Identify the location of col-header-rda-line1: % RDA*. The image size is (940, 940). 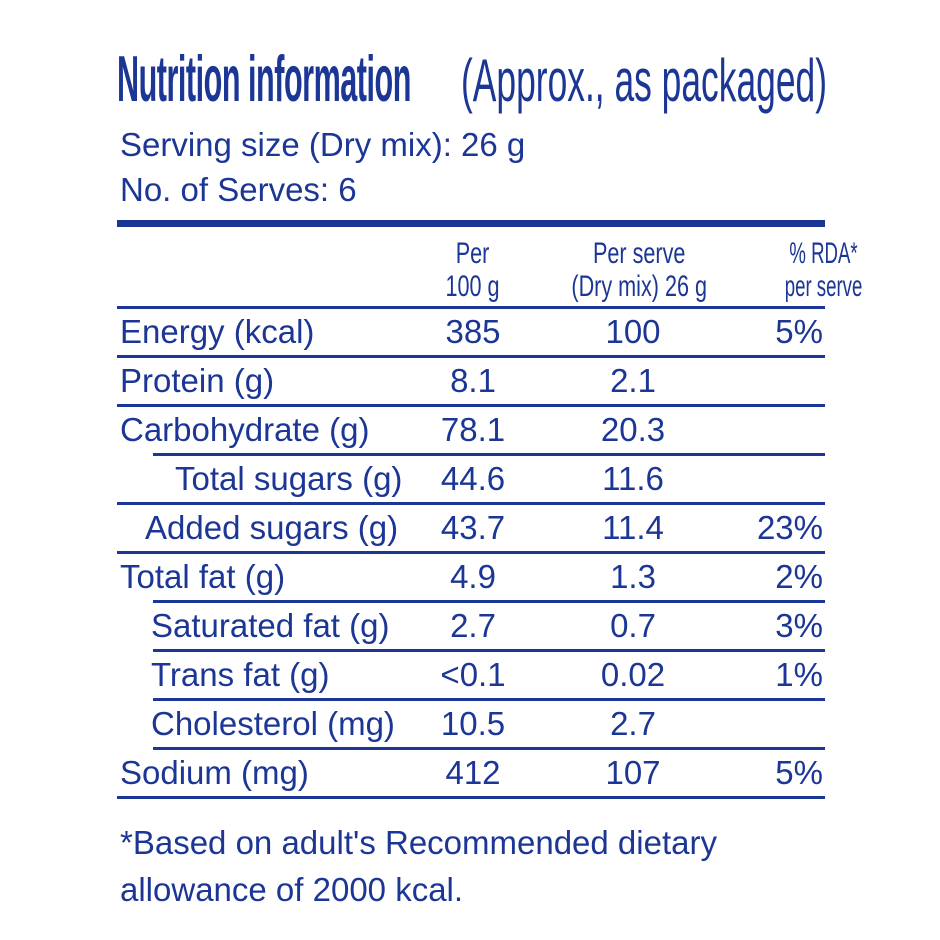
(823, 253).